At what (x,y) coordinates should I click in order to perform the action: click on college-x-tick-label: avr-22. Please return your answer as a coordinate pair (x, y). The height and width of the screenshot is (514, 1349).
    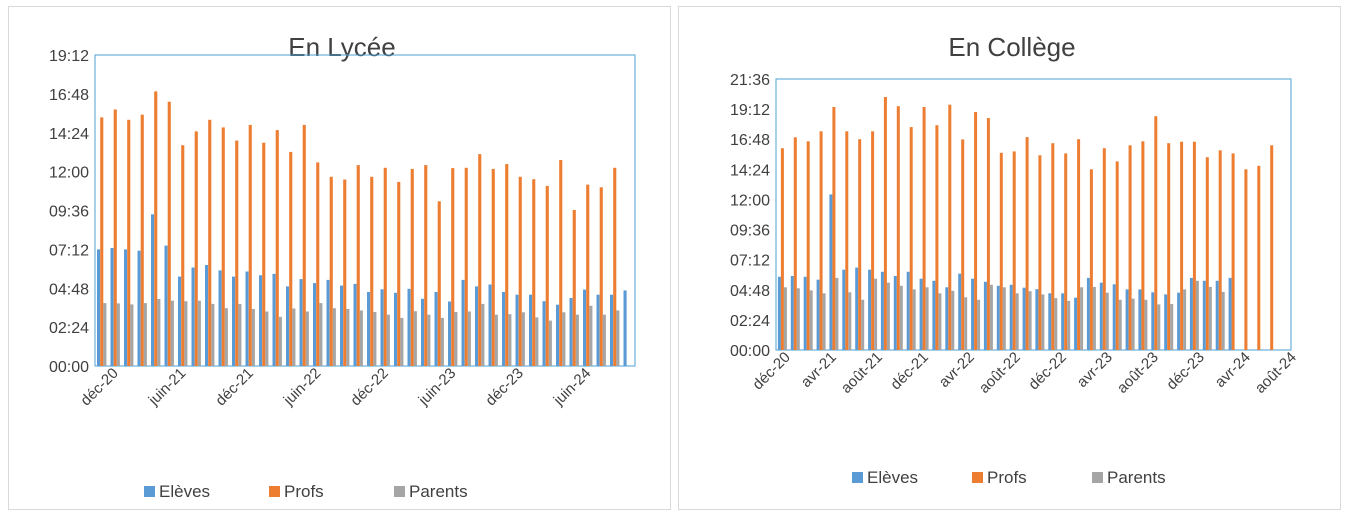
    Looking at the image, I should click on (957, 370).